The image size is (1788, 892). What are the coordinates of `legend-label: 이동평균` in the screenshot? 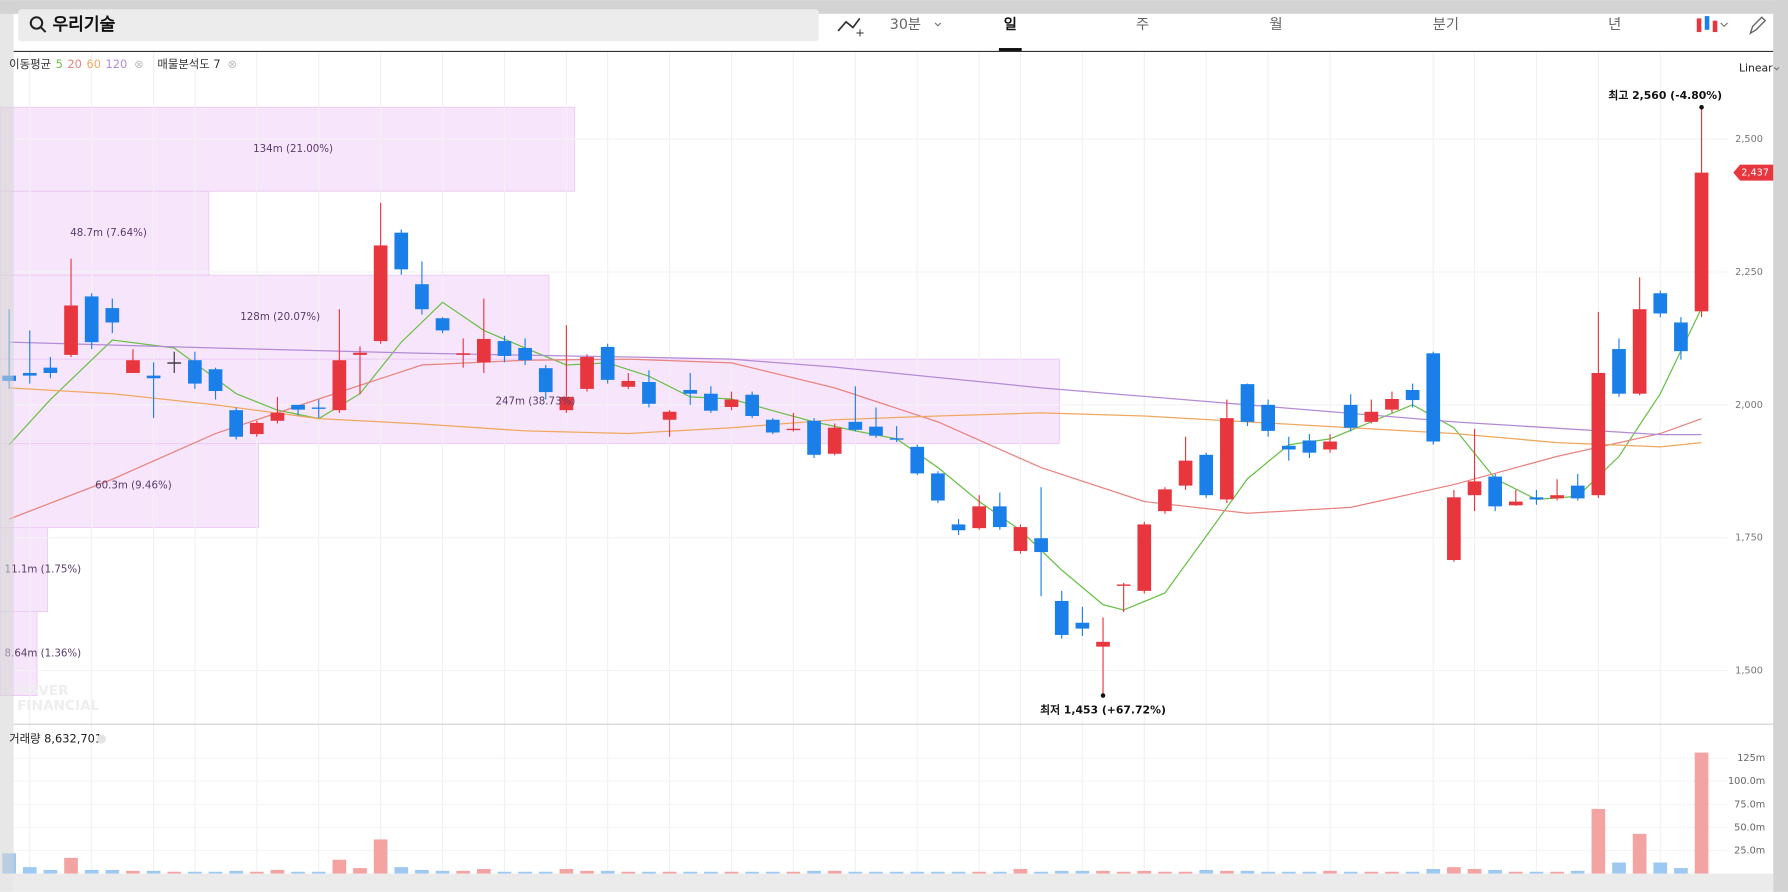 It's located at (30, 63).